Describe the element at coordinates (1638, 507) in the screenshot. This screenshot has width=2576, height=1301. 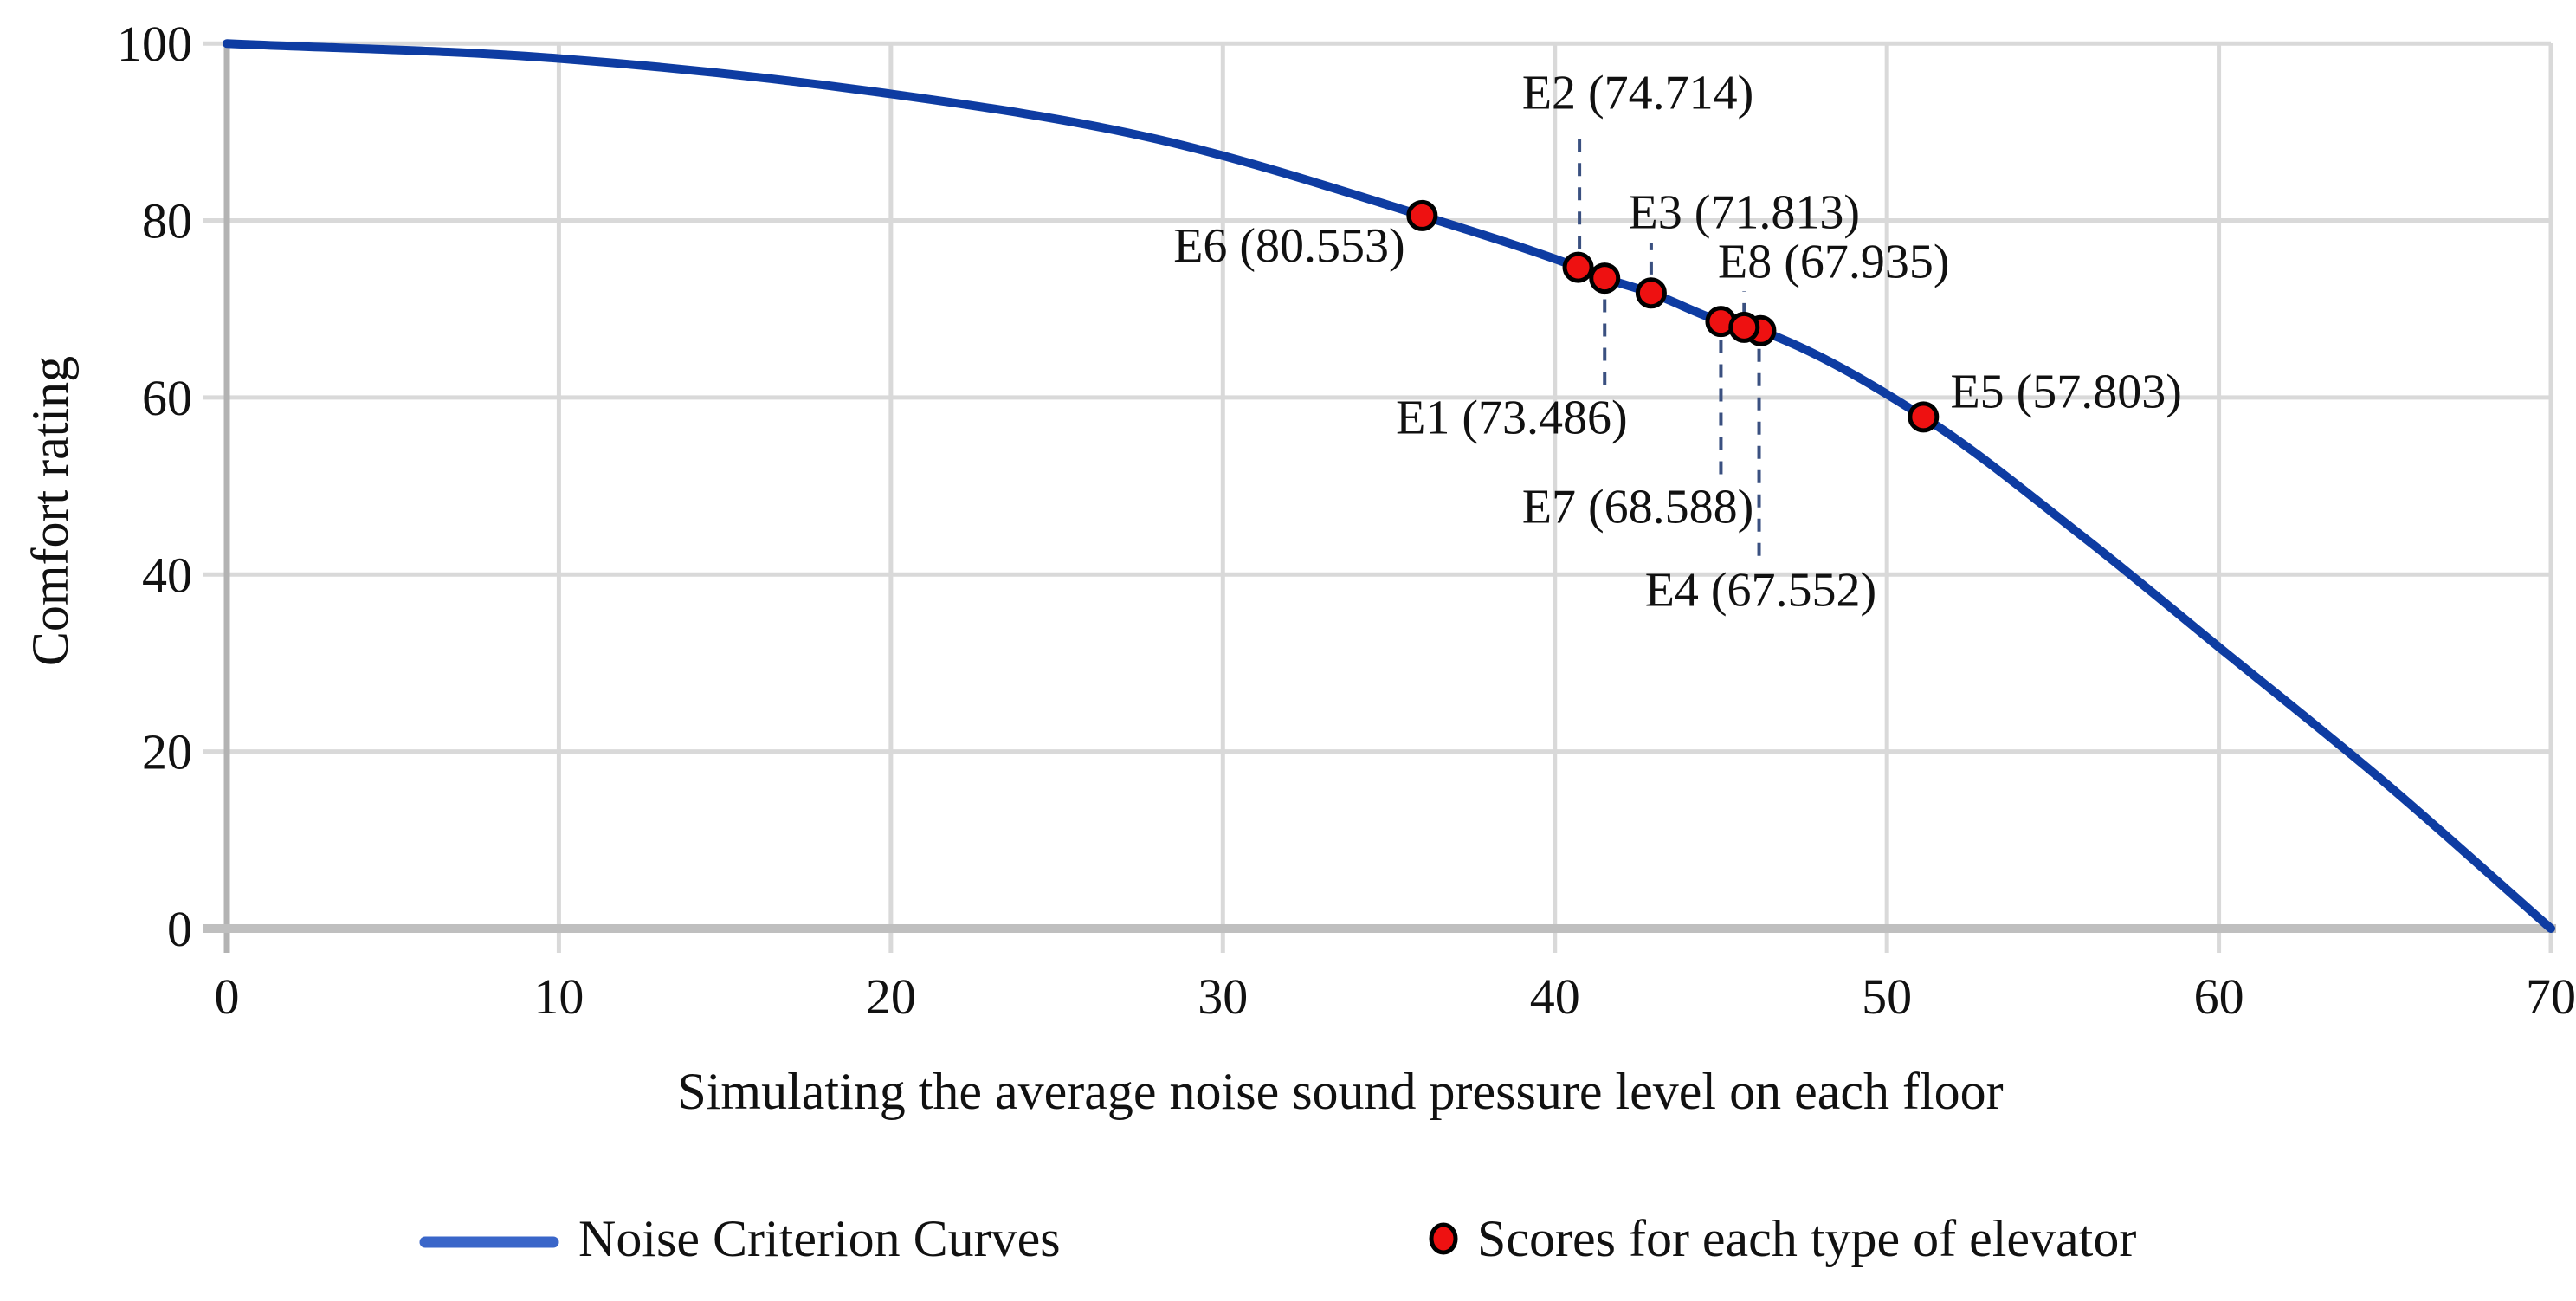
I see `point-label-e7: E7 (68.588)` at that location.